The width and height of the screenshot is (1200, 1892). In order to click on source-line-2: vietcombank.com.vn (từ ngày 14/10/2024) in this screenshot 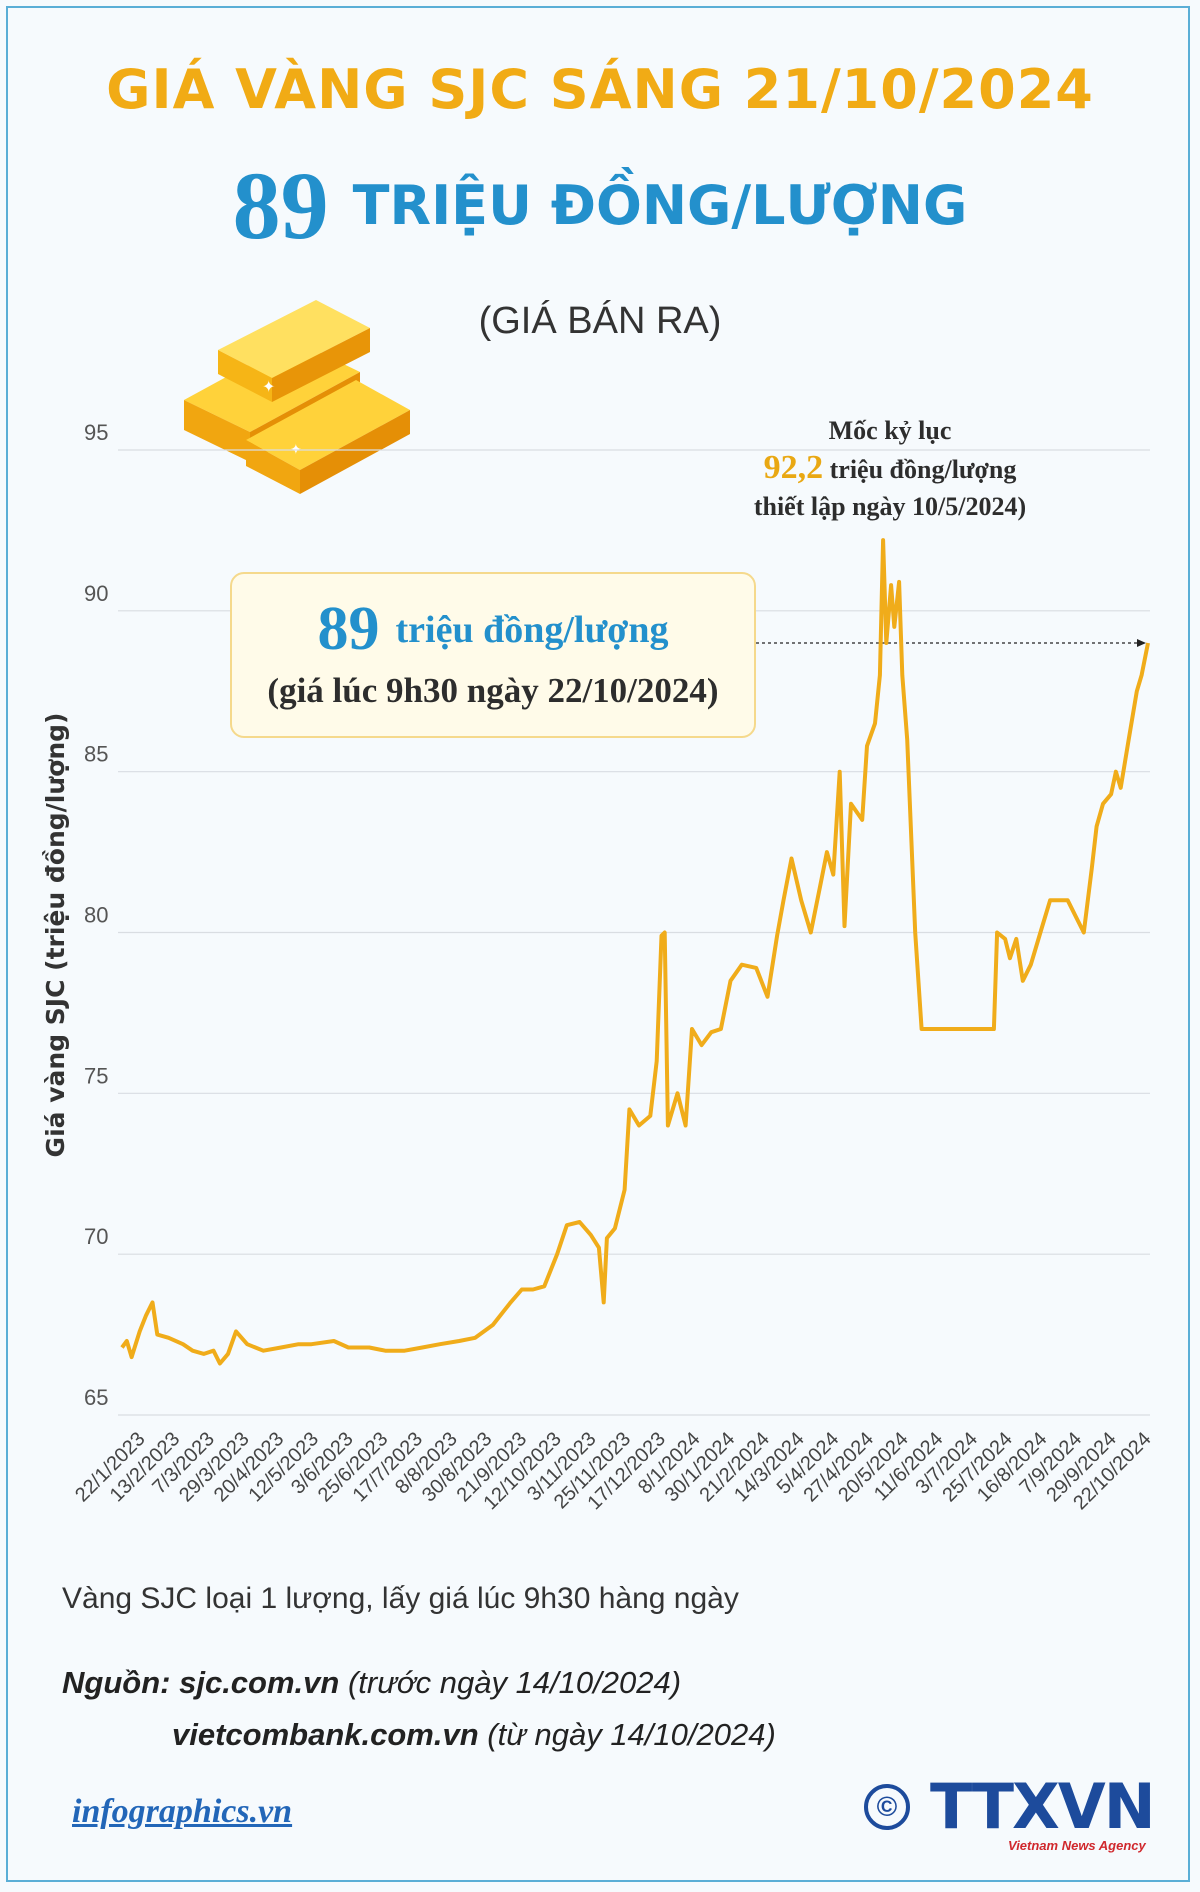, I will do `click(474, 1735)`.